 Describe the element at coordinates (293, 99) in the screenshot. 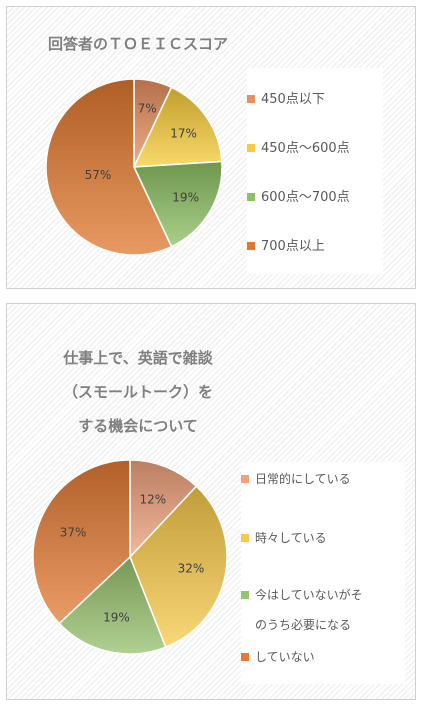

I see `legend-label: 450点以下` at that location.